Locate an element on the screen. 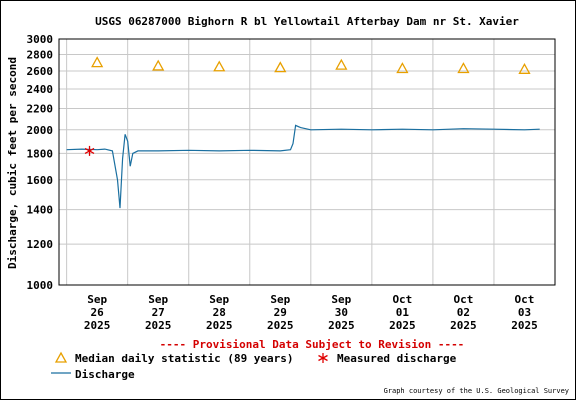  x-tick-label: Sep 26 2025 is located at coordinates (97, 312).